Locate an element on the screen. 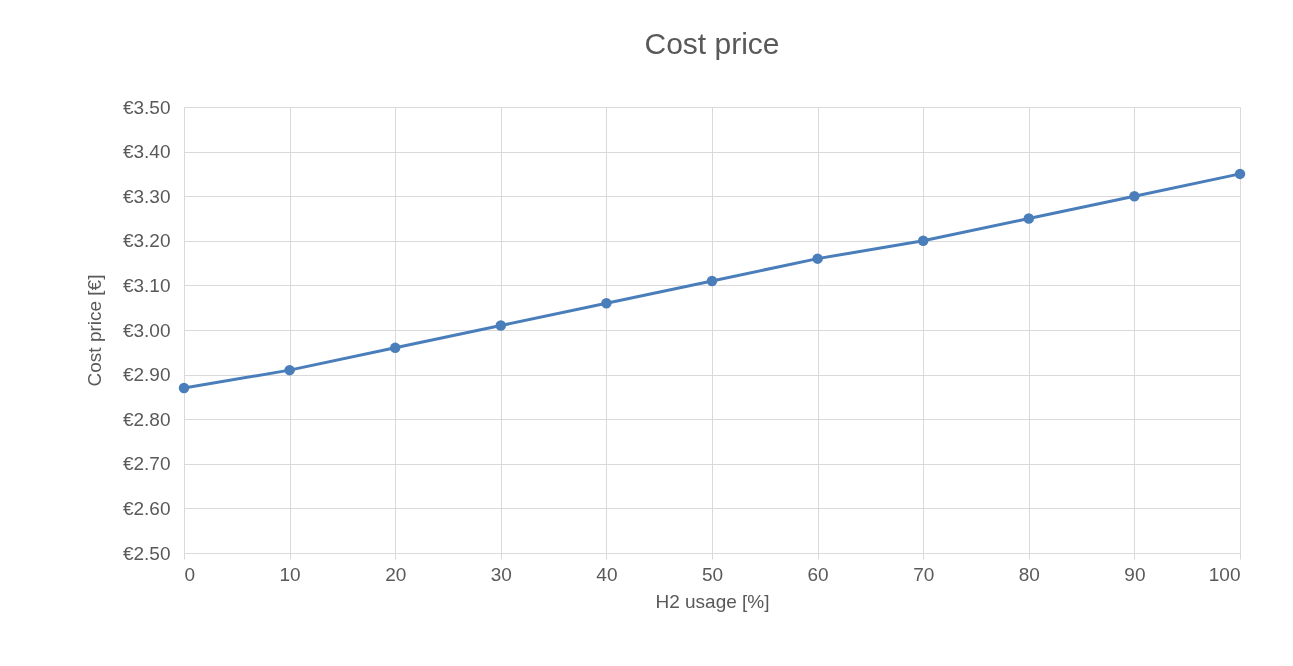 The width and height of the screenshot is (1293, 666). y-tick-label: €2.80 is located at coordinates (146, 419).